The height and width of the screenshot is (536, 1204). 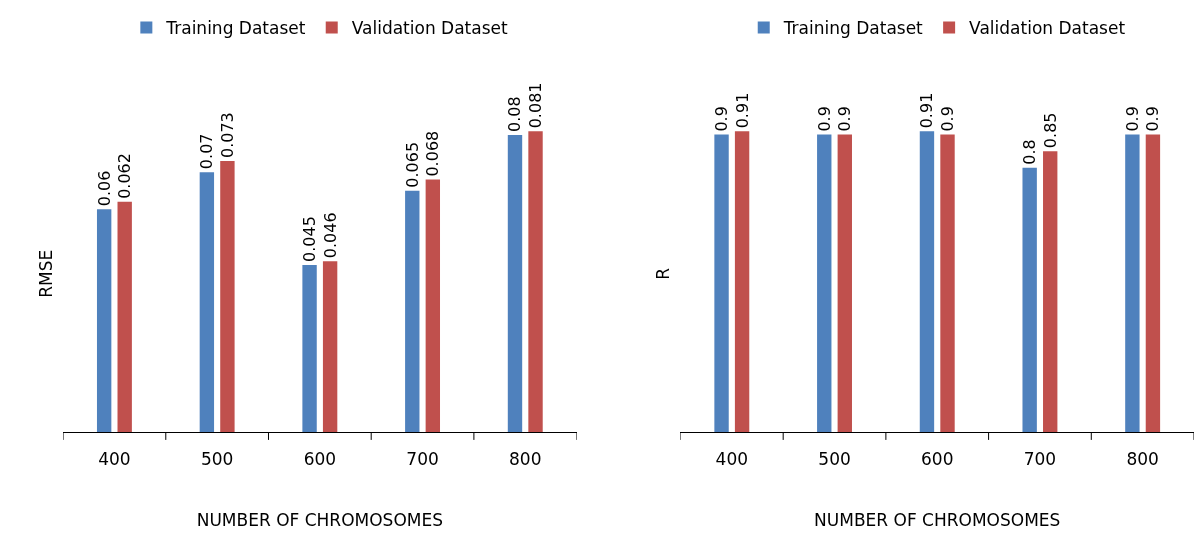 What do you see at coordinates (45, 273) in the screenshot?
I see `y-axis-title: RMSE` at bounding box center [45, 273].